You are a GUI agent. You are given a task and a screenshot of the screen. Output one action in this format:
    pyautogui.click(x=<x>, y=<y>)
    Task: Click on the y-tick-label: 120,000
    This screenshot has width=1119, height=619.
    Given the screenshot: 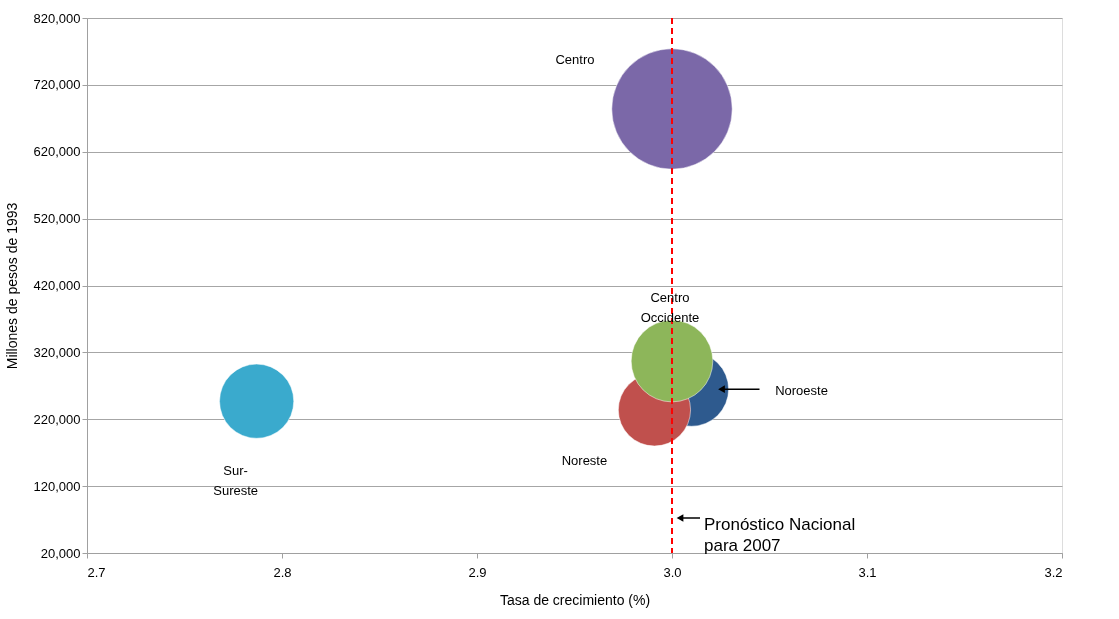 What is the action you would take?
    pyautogui.click(x=57, y=486)
    